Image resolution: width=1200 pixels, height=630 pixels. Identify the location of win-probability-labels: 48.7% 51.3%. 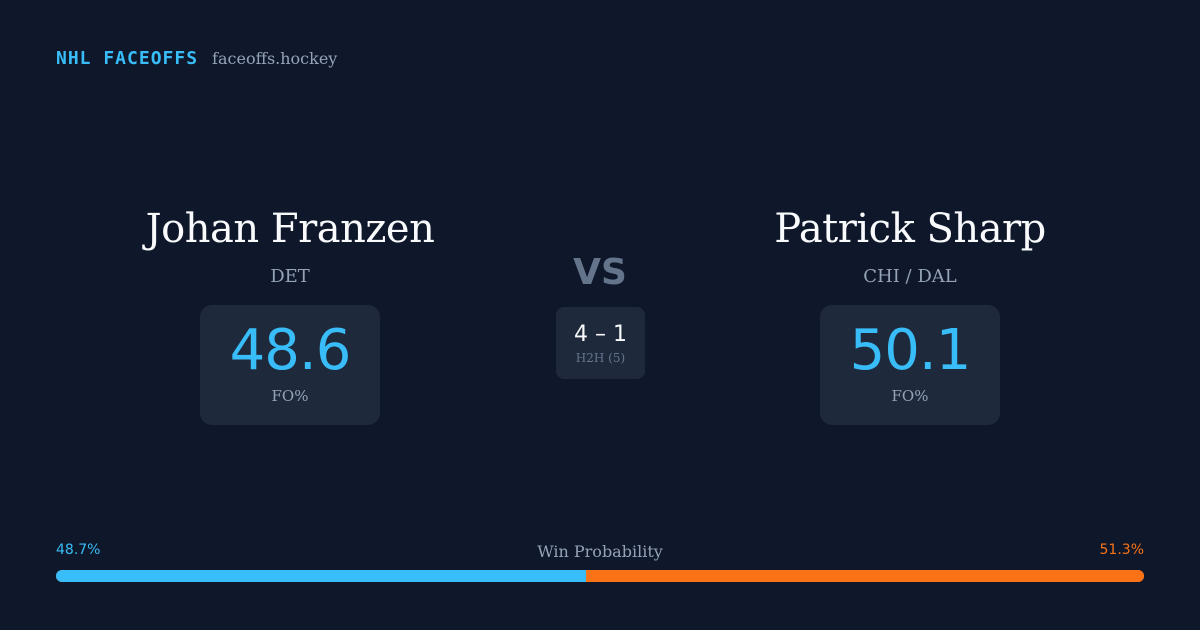
(600, 552).